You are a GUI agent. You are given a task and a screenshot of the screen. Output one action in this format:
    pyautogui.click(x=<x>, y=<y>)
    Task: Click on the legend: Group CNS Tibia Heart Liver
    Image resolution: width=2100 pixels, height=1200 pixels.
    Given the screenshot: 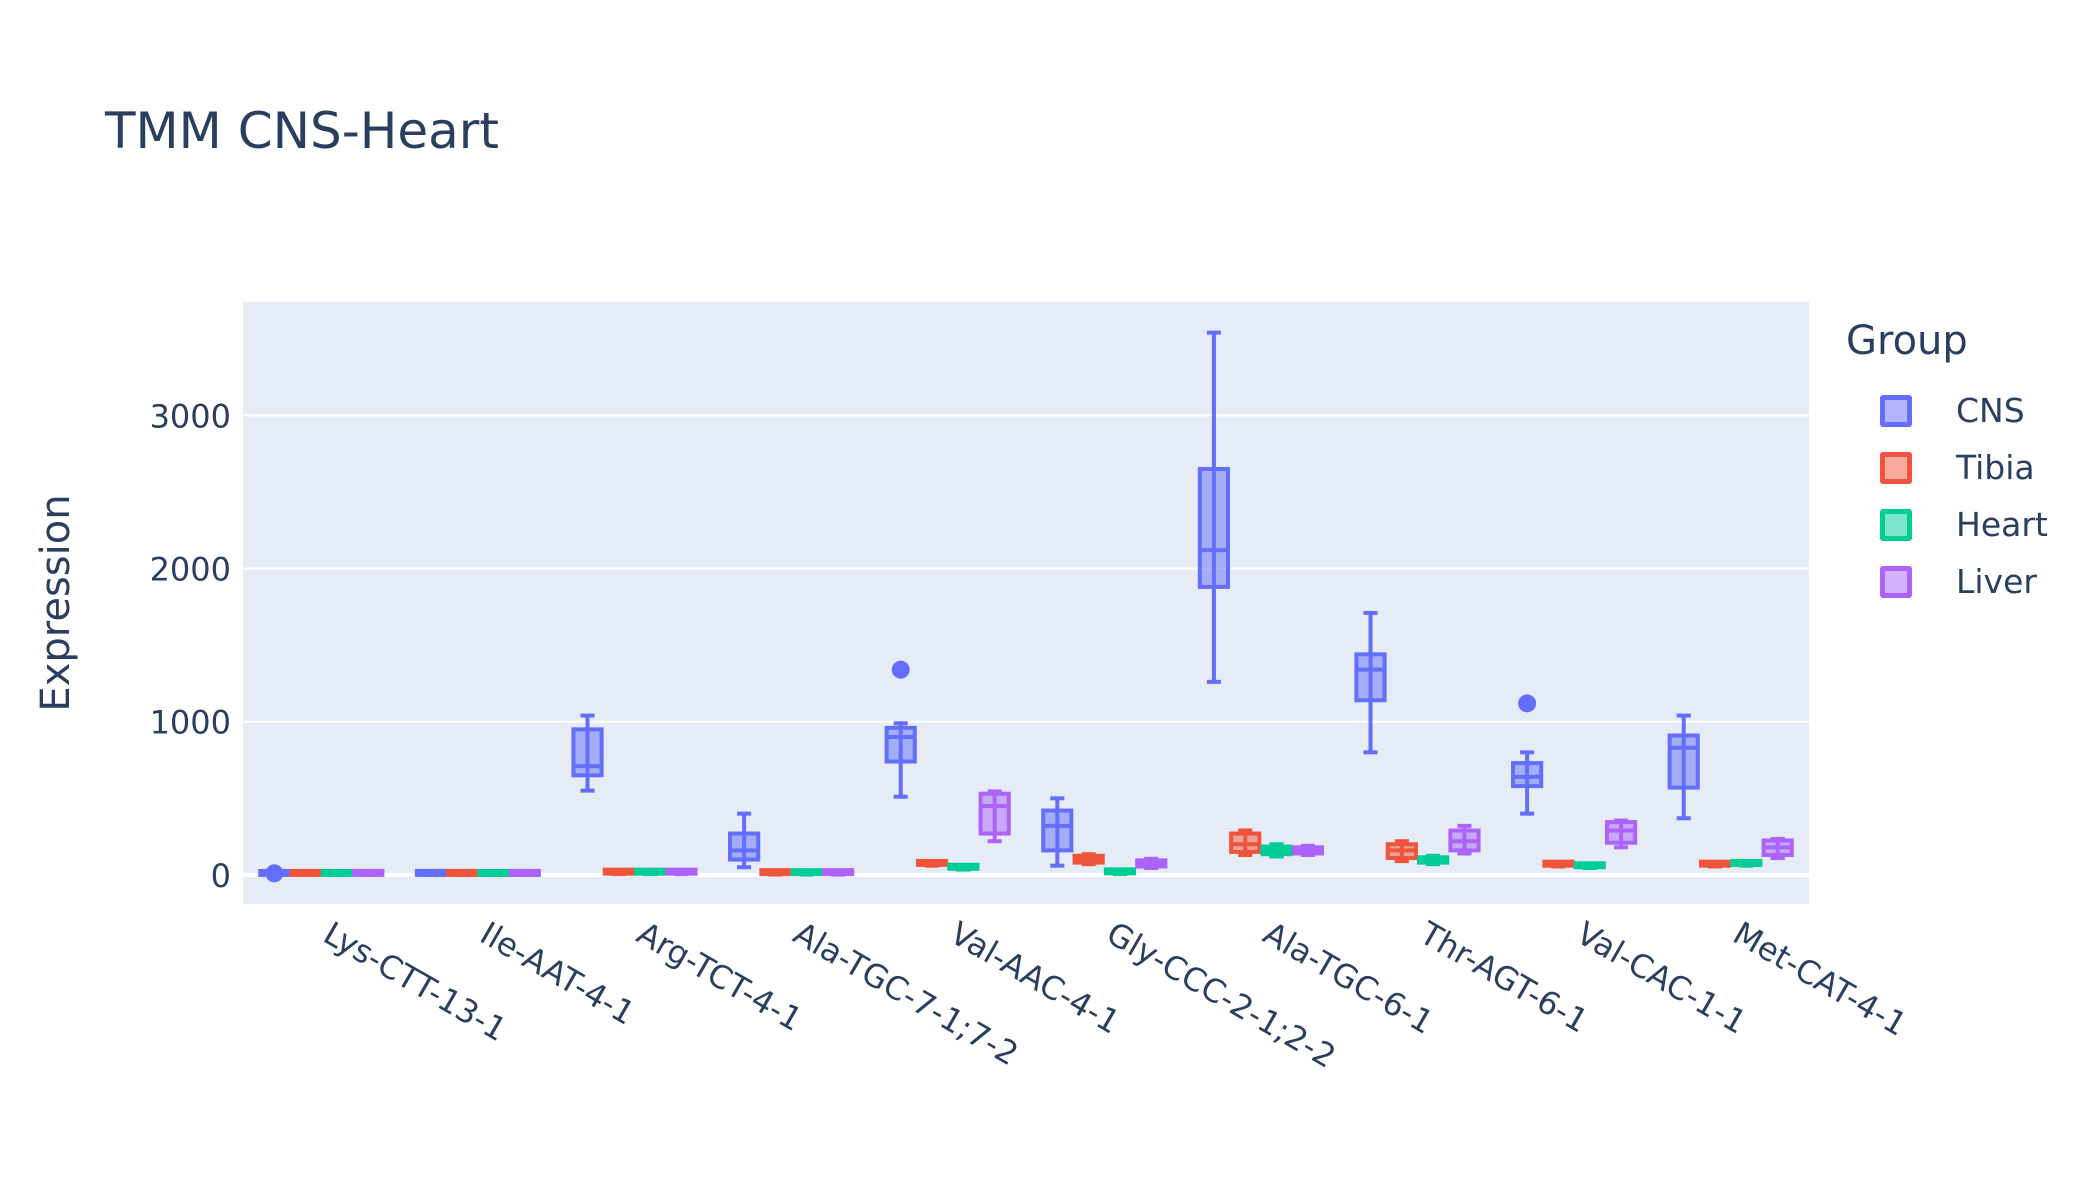 What is the action you would take?
    pyautogui.click(x=1947, y=464)
    